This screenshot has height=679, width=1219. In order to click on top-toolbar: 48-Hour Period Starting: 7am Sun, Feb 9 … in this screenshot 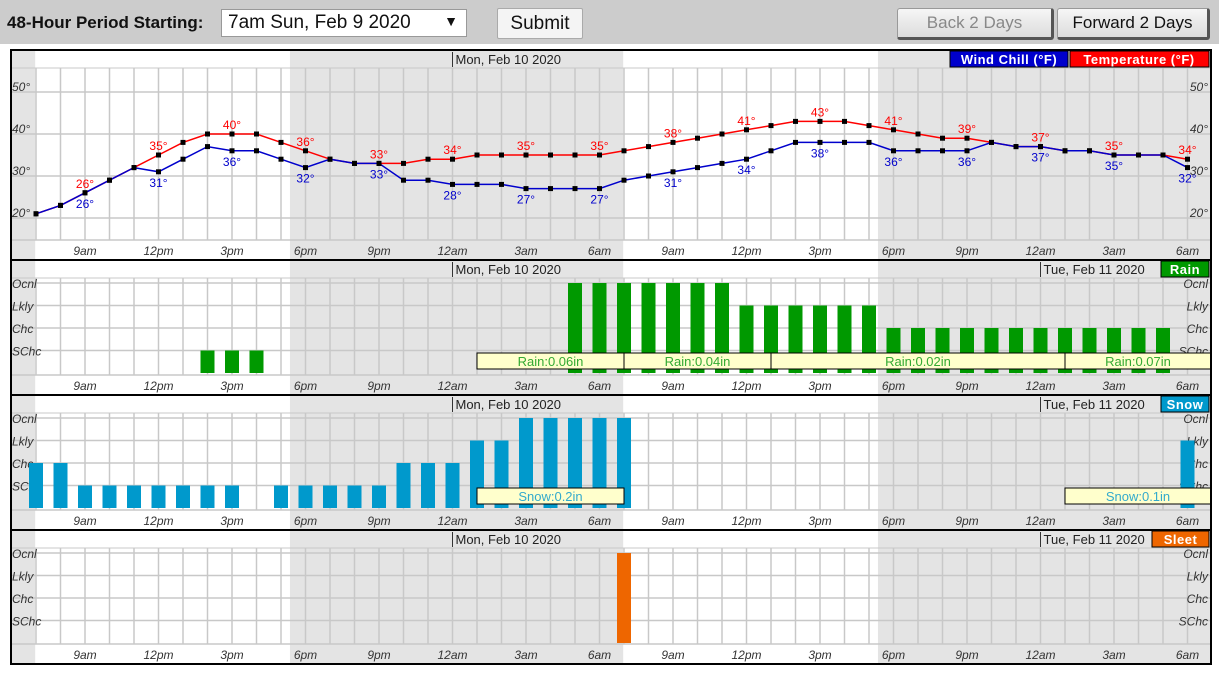, I will do `click(609, 22)`.